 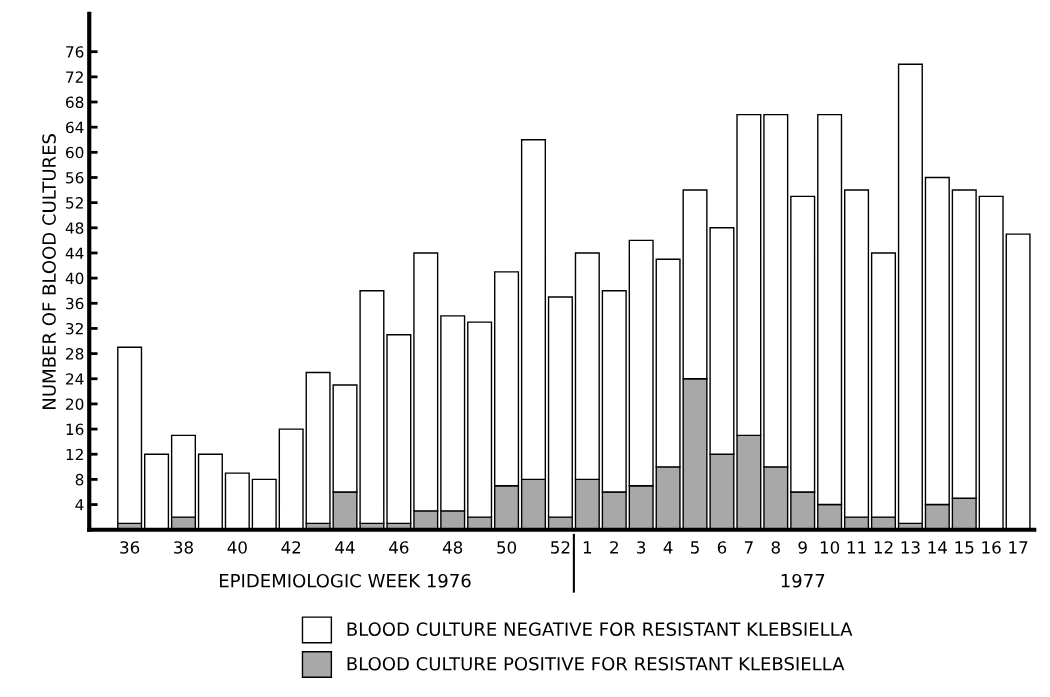 I want to click on x-tick-label: 8, so click(x=775, y=547).